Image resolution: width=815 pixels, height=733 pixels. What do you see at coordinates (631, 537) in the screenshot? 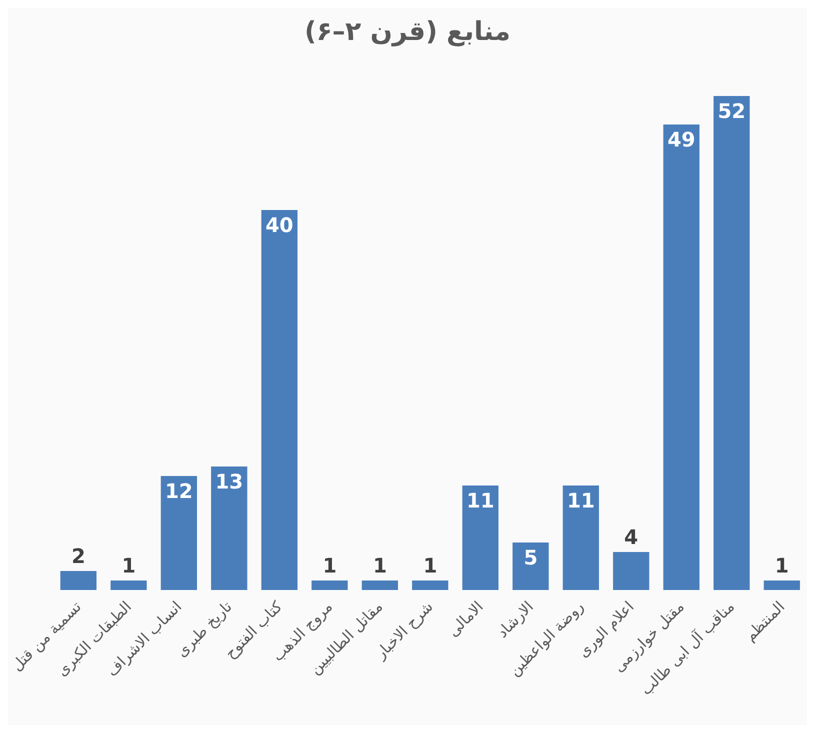
I see `data-label: 4` at bounding box center [631, 537].